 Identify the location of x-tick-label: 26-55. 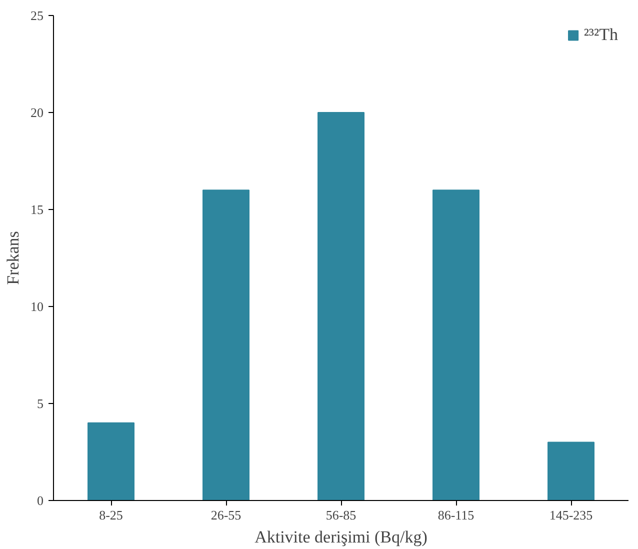
(226, 515).